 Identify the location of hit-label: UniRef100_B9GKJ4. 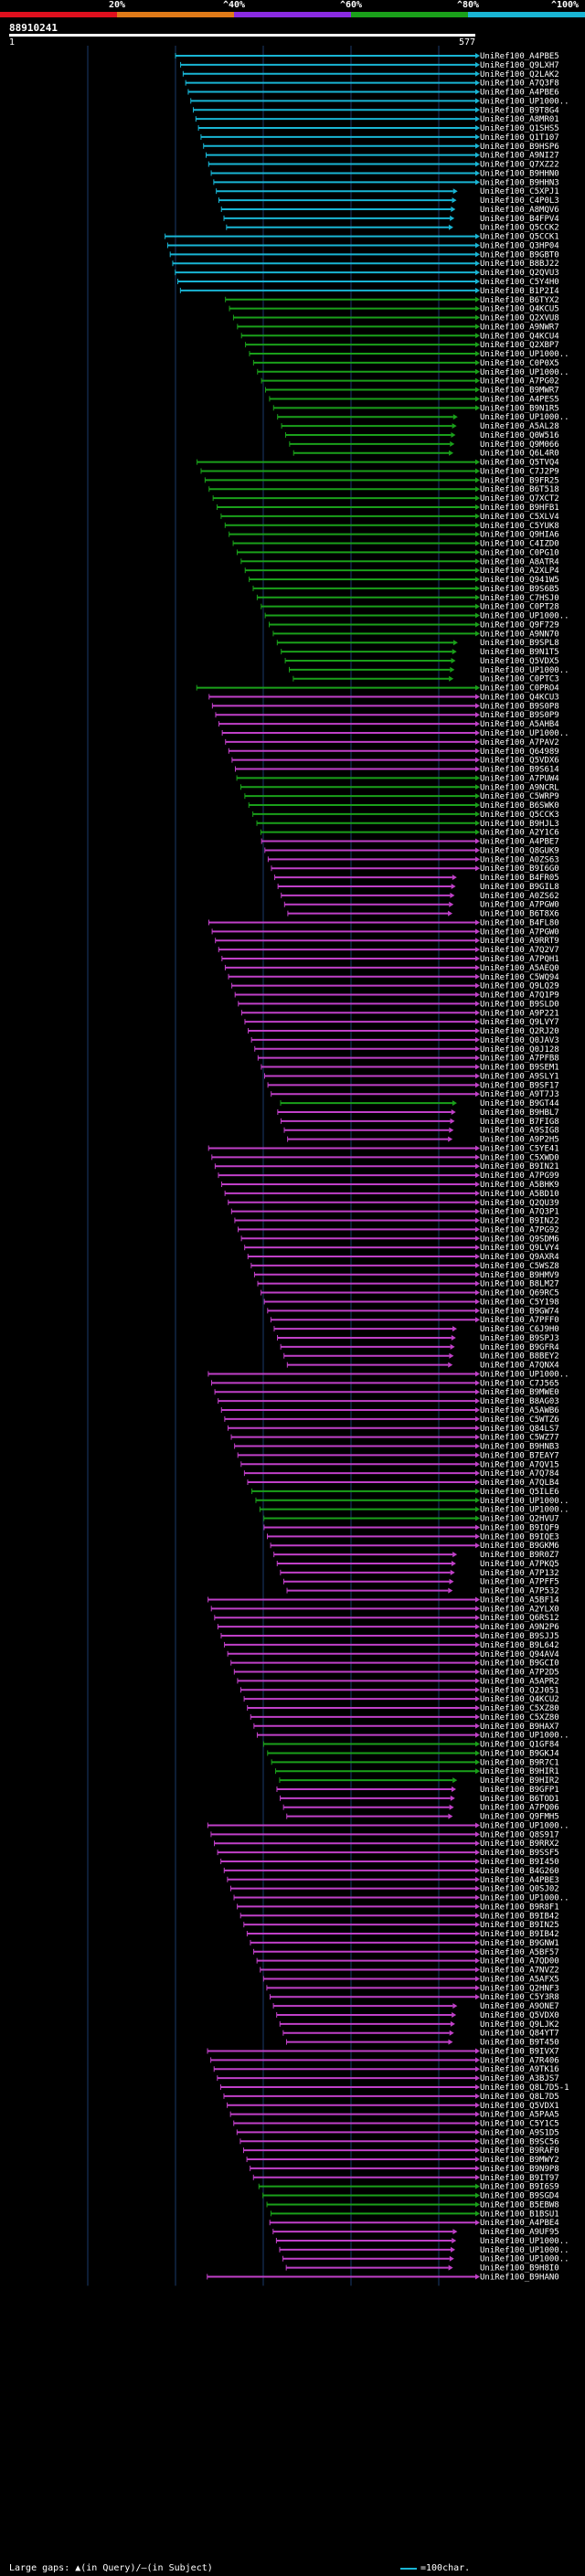
(519, 1753).